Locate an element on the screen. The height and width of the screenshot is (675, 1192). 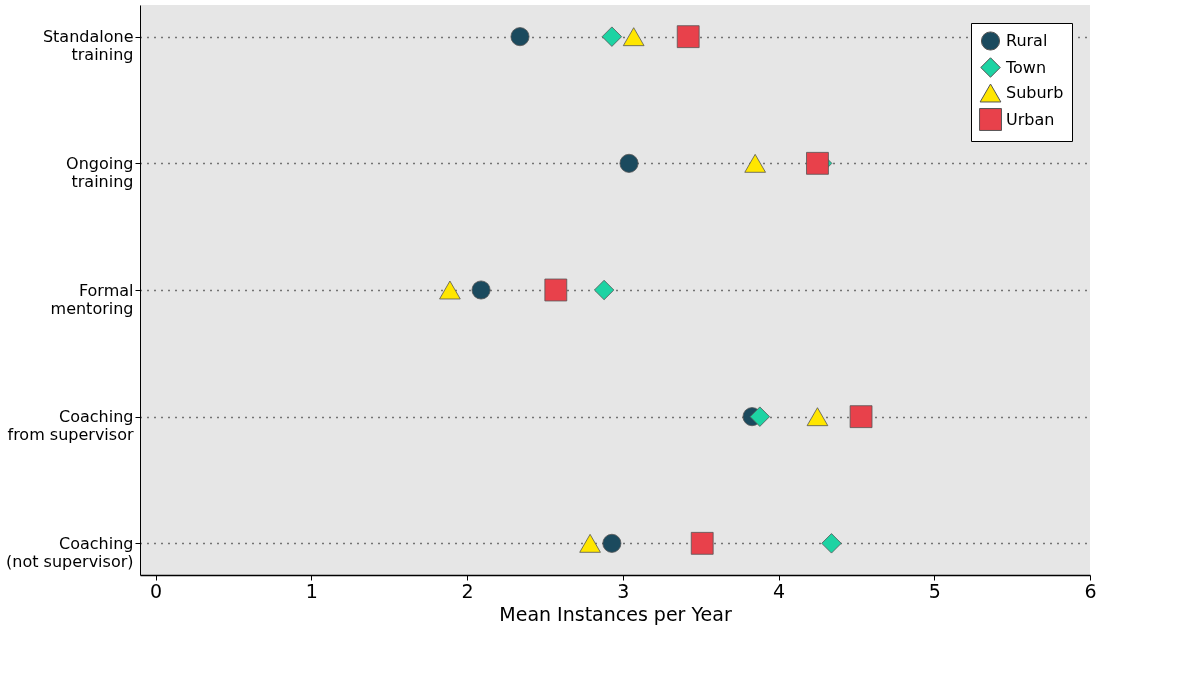
y-tick-label: Coaching from supervisor is located at coordinates (70, 426).